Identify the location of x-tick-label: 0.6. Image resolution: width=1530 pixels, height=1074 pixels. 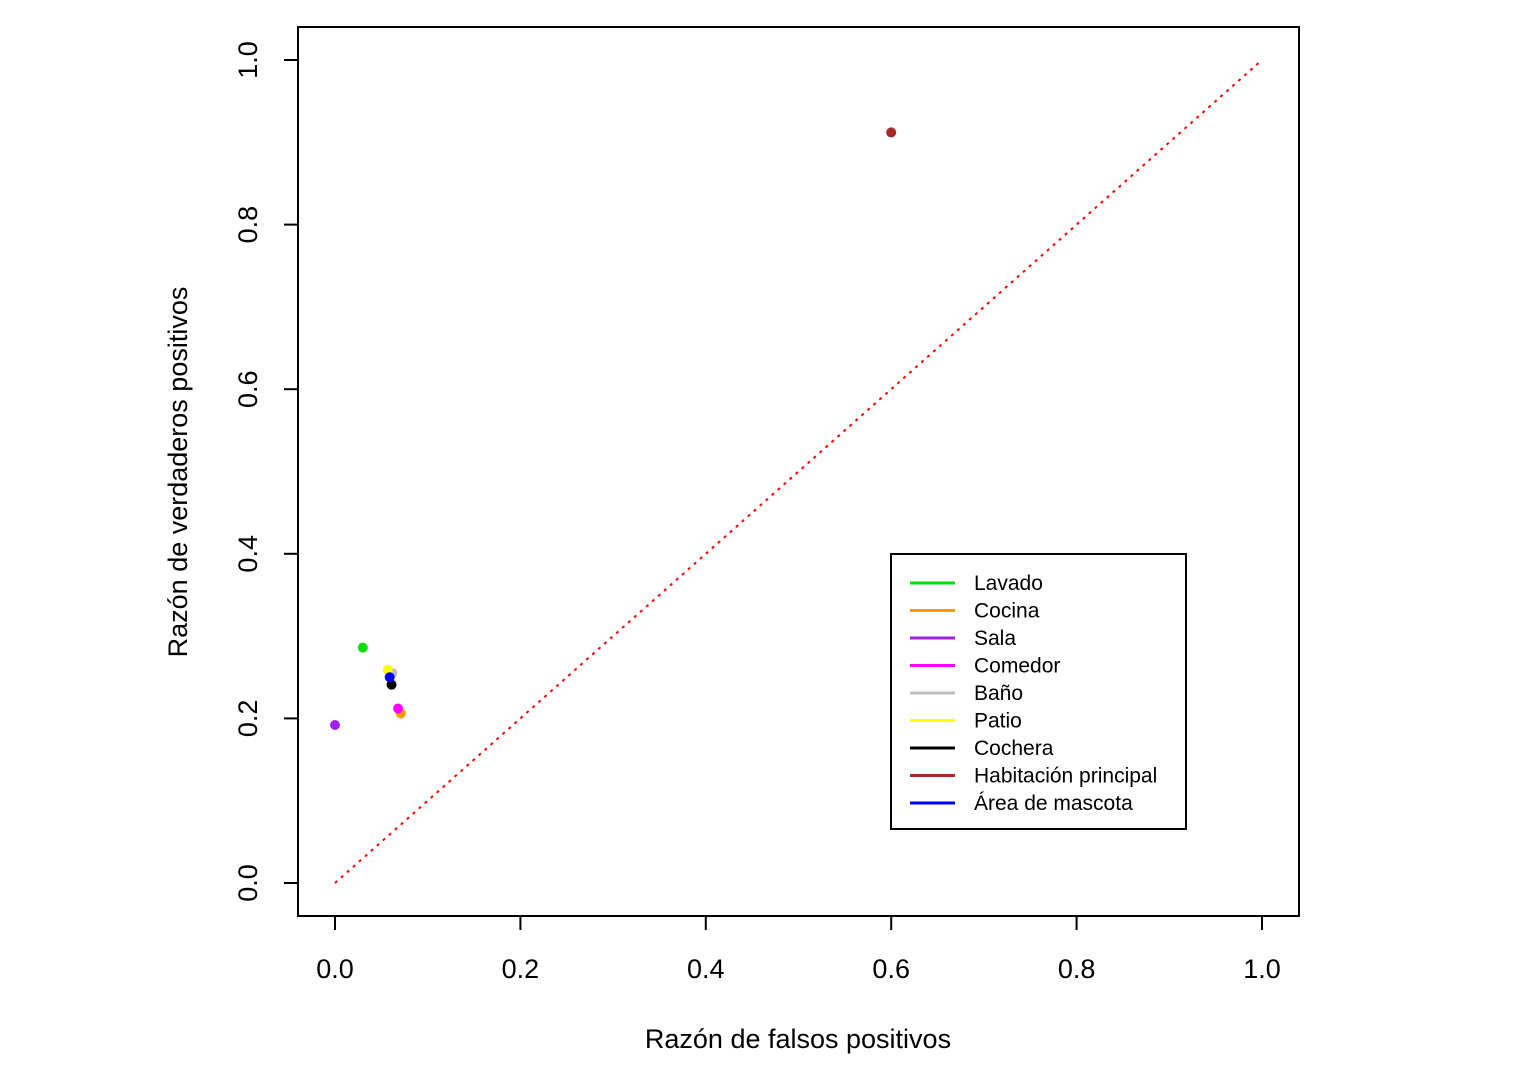
(891, 969).